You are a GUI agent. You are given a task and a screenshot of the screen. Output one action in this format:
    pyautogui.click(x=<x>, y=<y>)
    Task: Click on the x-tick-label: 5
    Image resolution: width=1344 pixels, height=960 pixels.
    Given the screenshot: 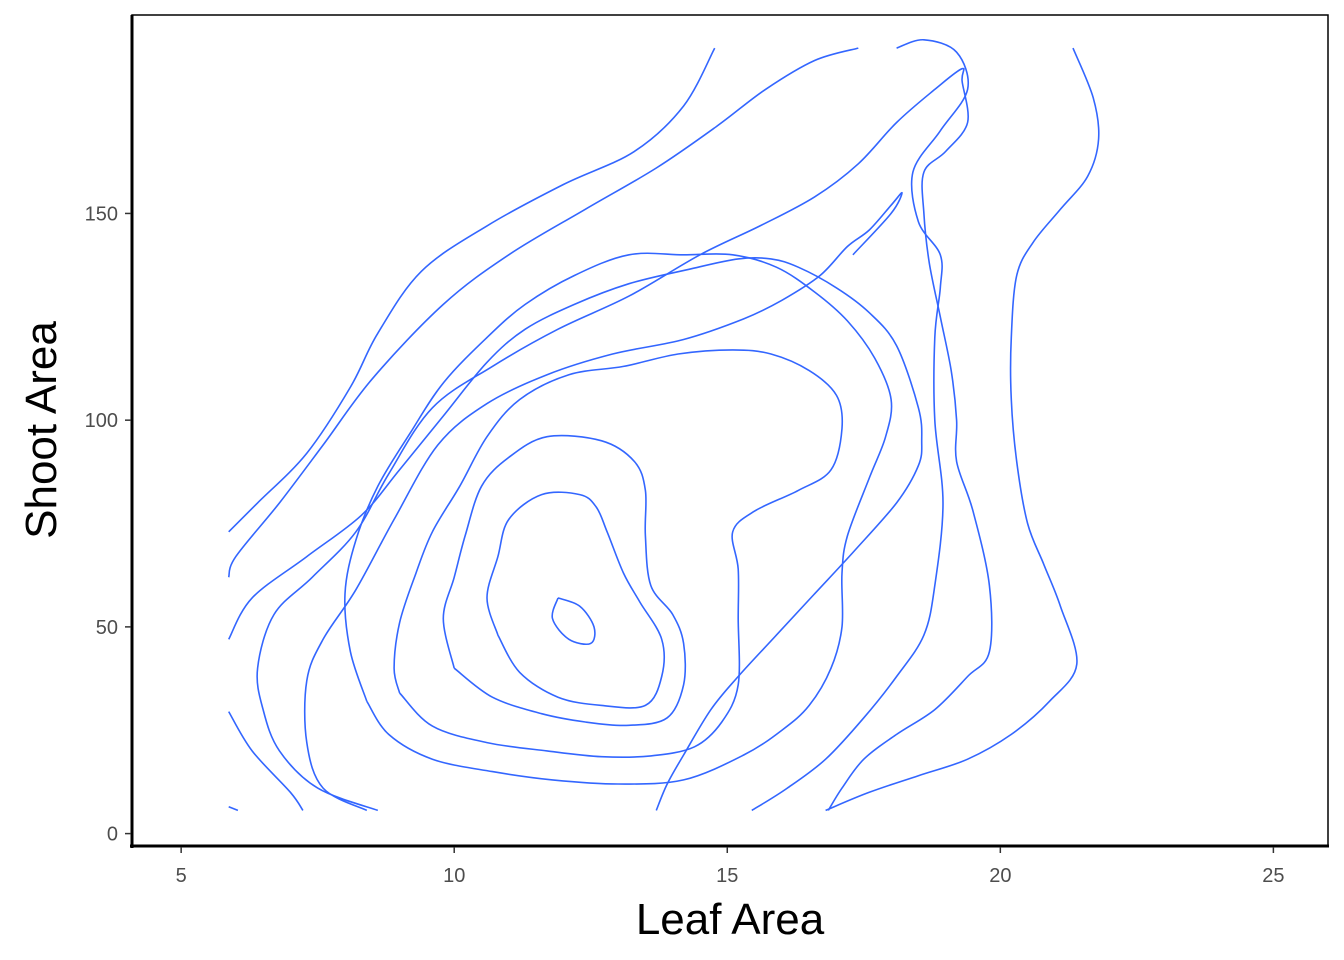 What is the action you would take?
    pyautogui.click(x=181, y=876)
    